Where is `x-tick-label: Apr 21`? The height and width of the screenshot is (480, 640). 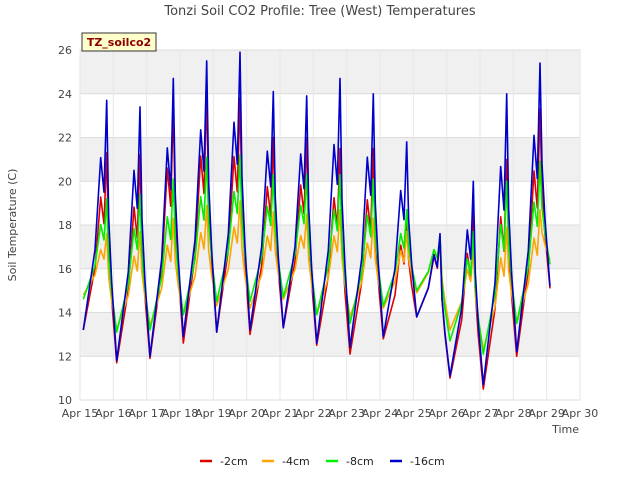 x-tick-label: Apr 21 is located at coordinates (280, 413).